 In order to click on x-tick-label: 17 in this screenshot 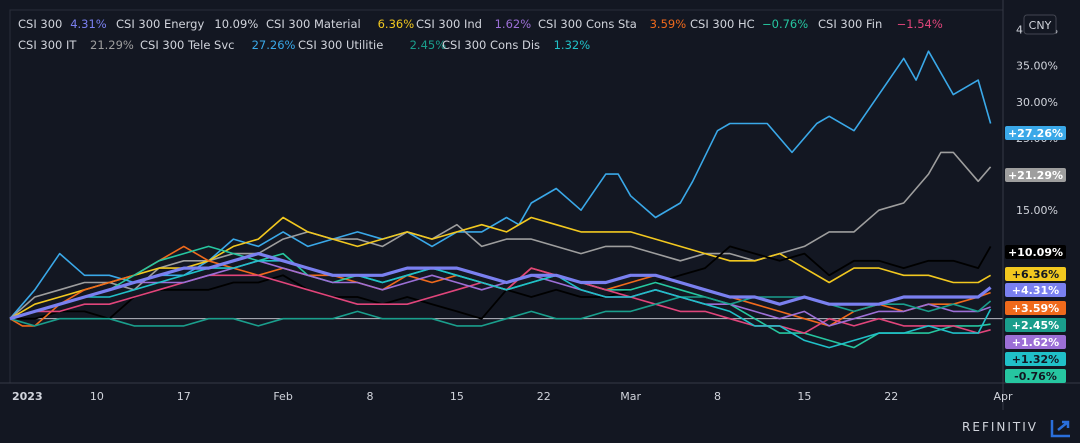, I will do `click(184, 396)`.